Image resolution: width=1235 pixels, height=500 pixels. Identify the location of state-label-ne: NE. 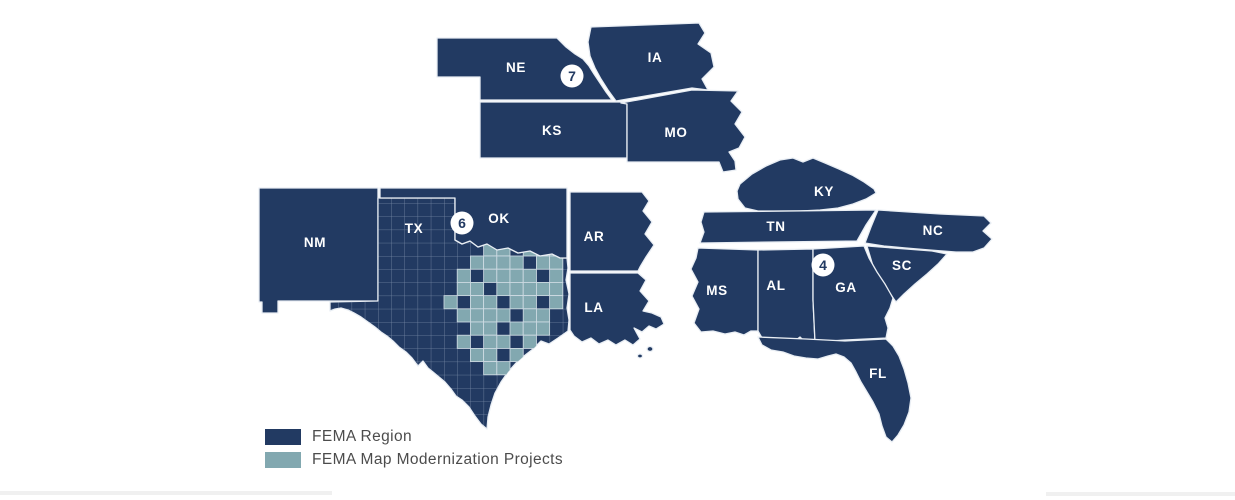
(516, 67).